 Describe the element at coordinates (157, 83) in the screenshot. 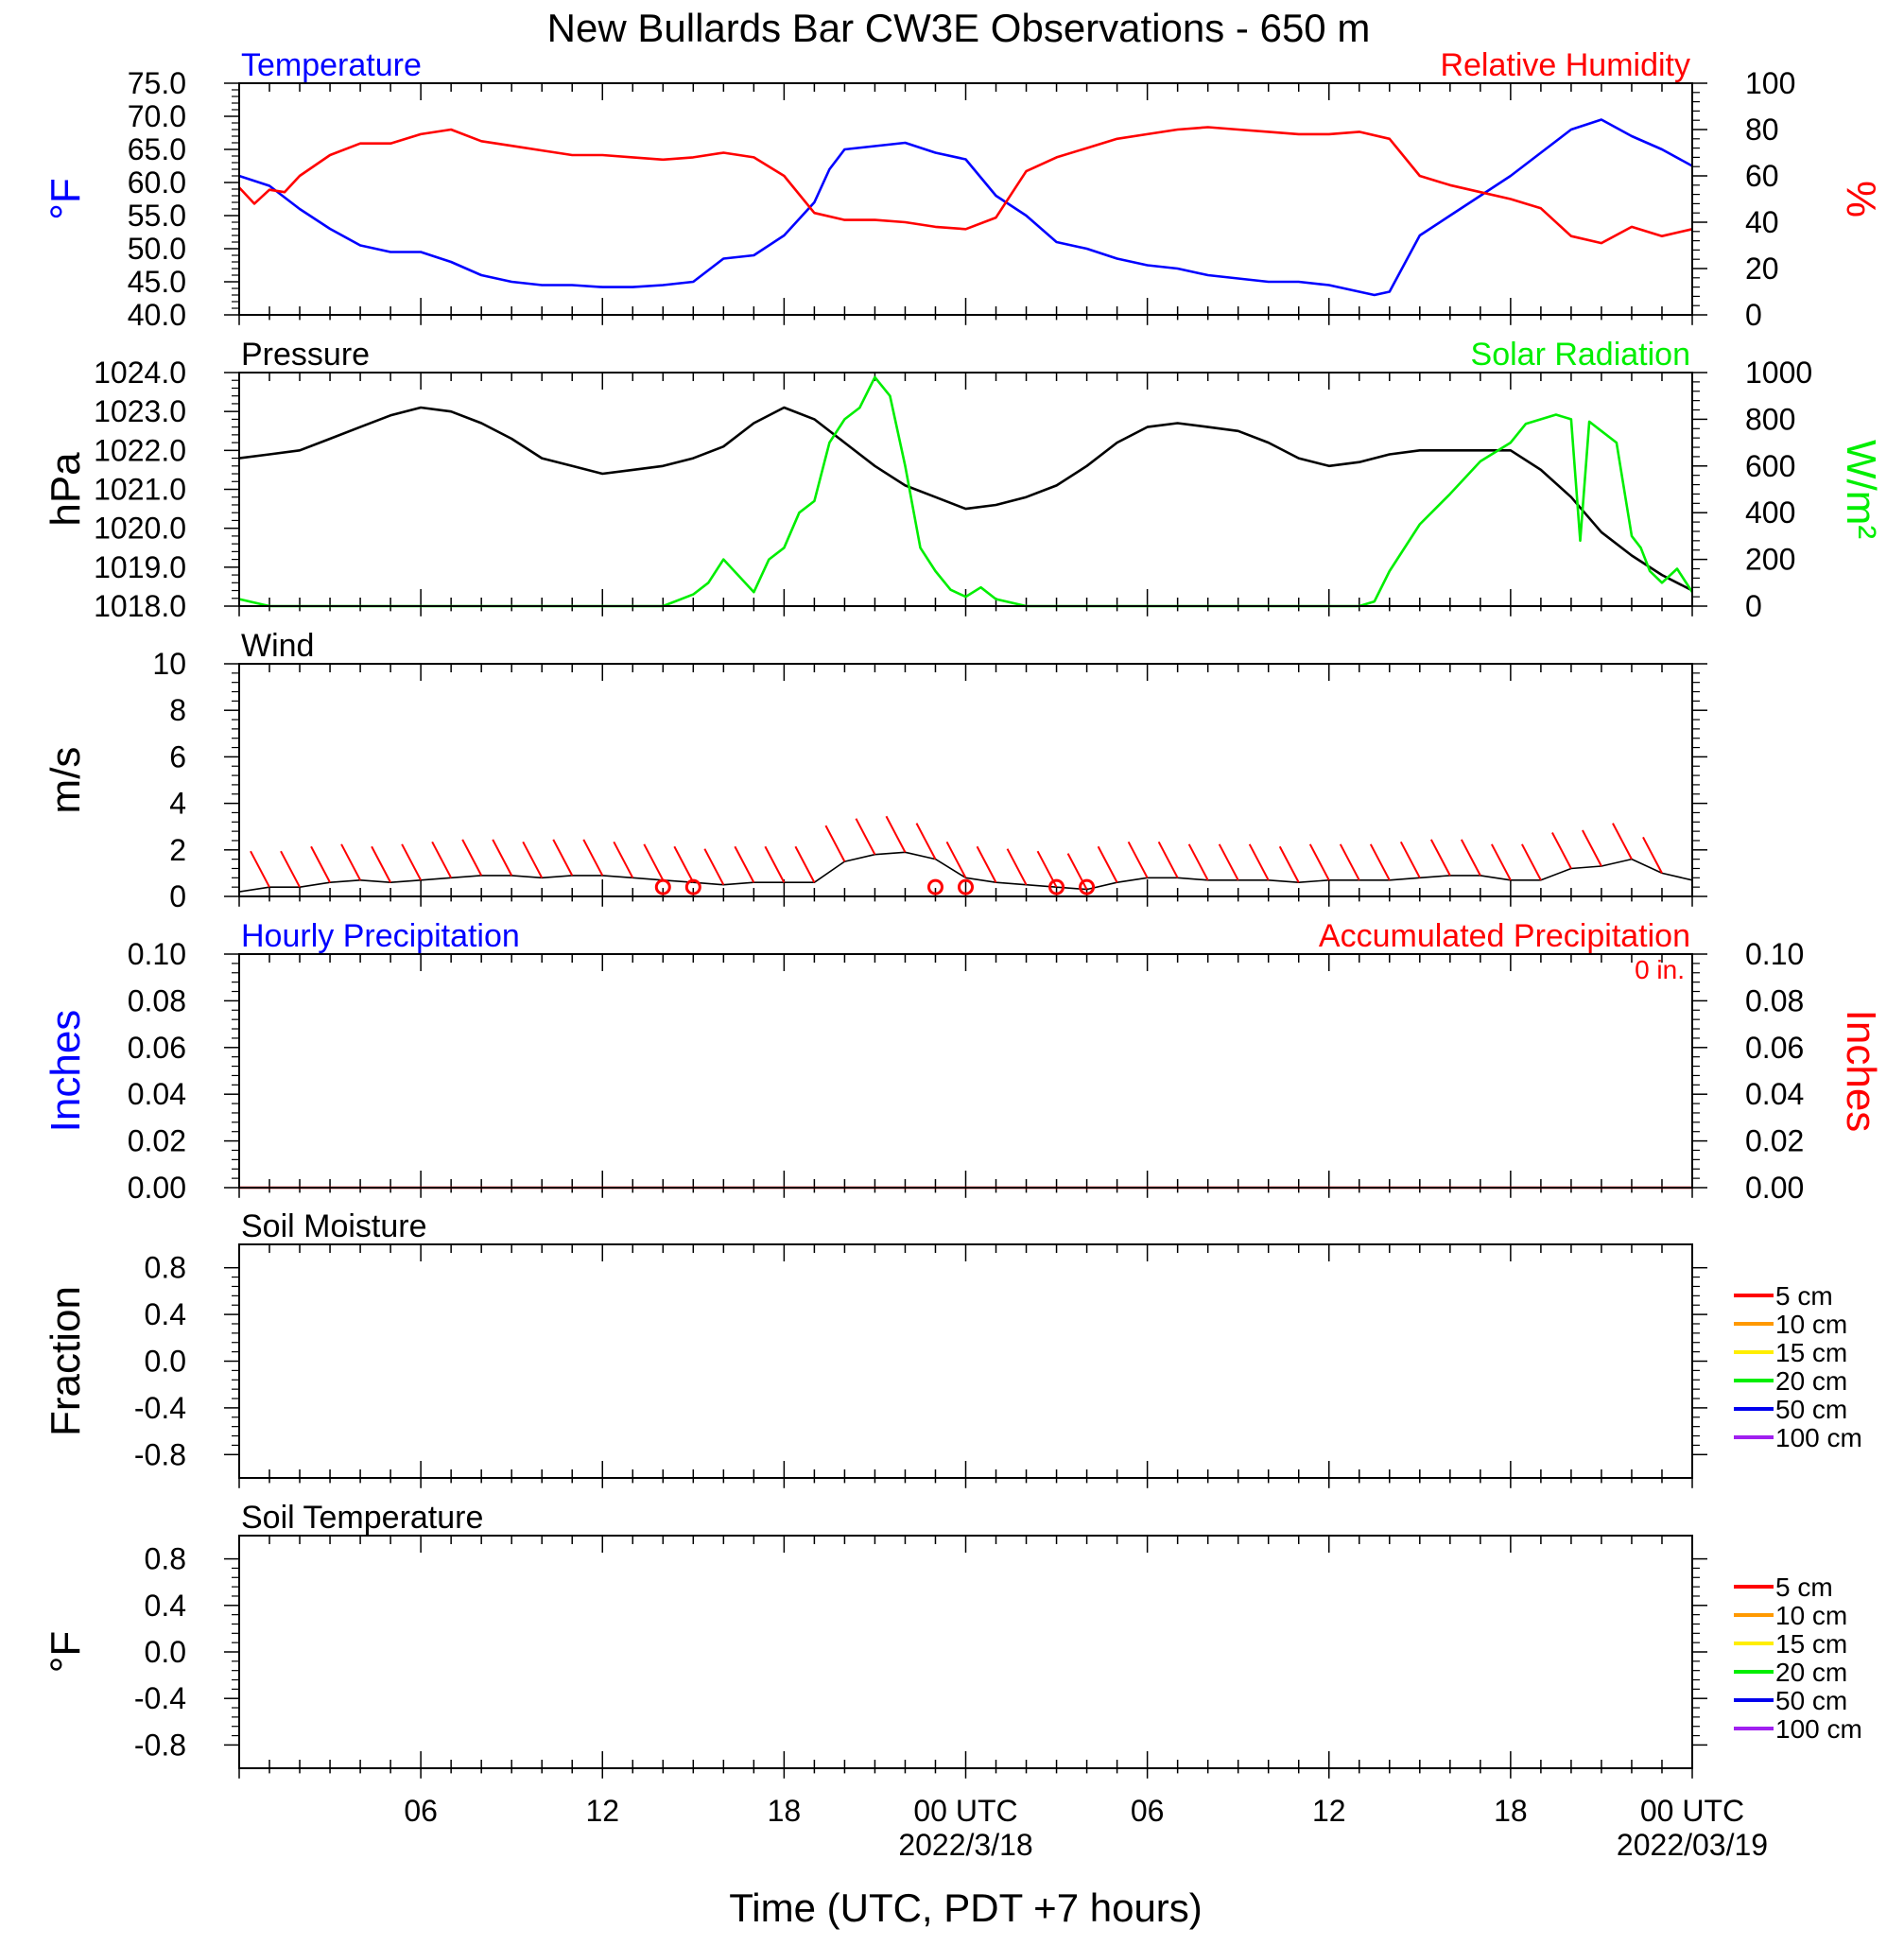

I see `y-tick-label-left: 75.0` at that location.